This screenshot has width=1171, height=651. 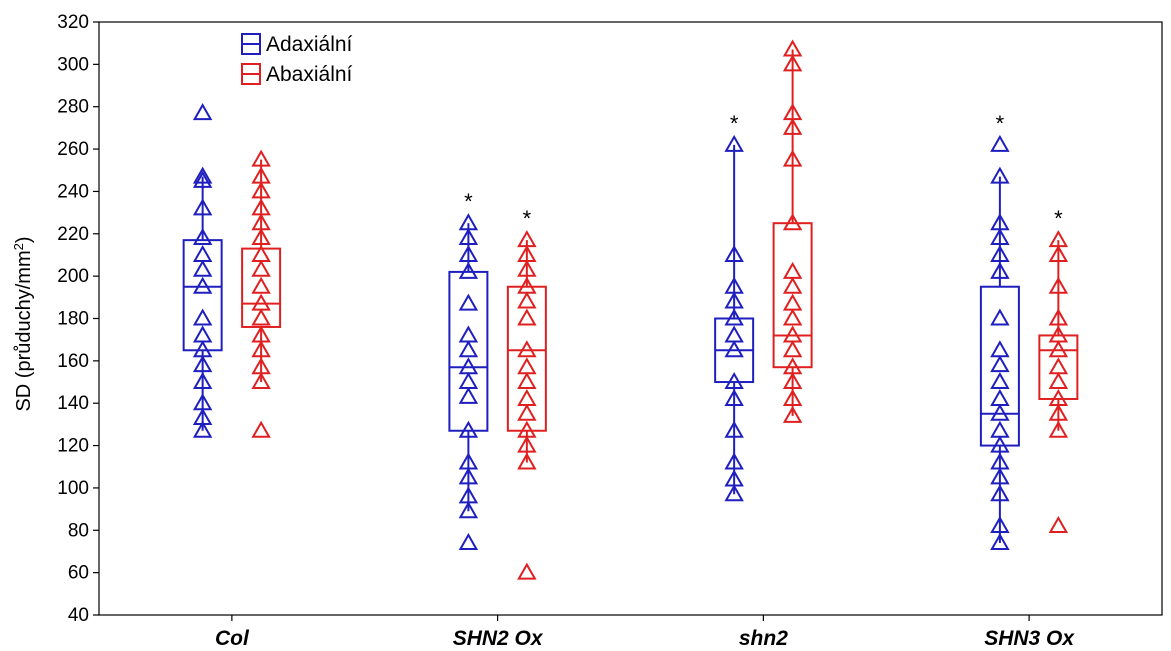 What do you see at coordinates (24, 330) in the screenshot?
I see `y-axis-label-main: SD (průduchy/mm` at bounding box center [24, 330].